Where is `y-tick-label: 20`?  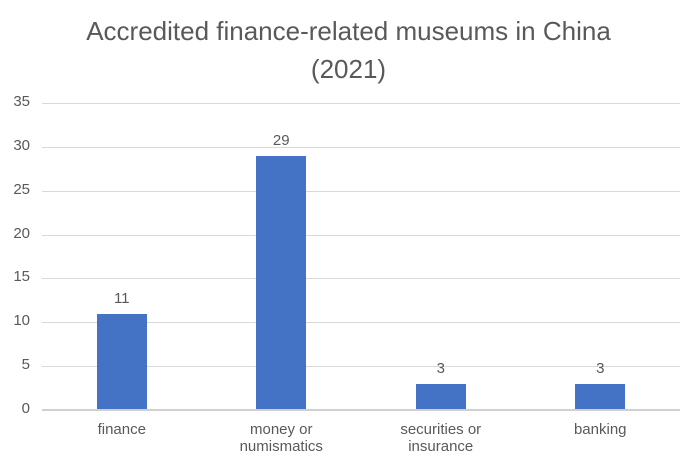
y-tick-label: 20 is located at coordinates (21, 233).